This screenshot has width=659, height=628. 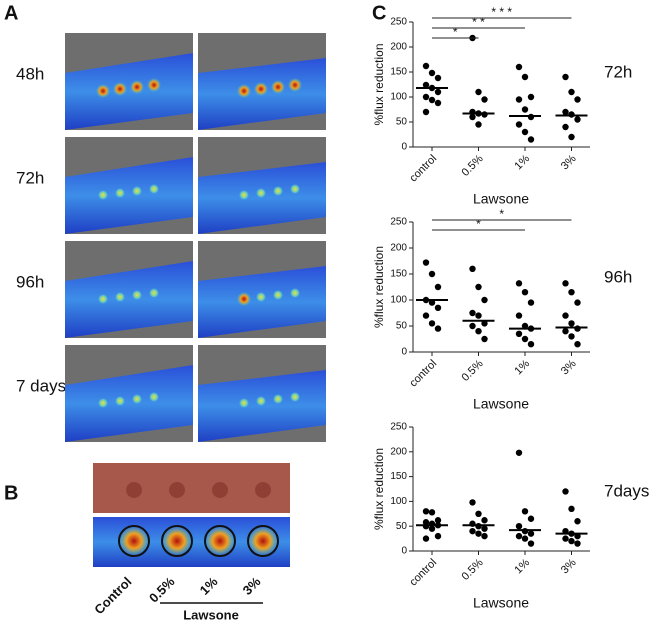 I want to click on sample-label: 3%, so click(x=252, y=586).